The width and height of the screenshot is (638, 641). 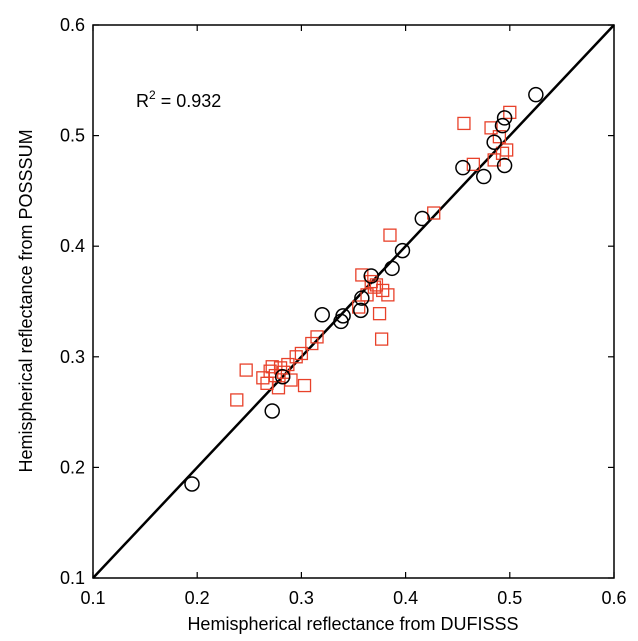 What do you see at coordinates (72, 25) in the screenshot?
I see `y-tick-label: 0.6` at bounding box center [72, 25].